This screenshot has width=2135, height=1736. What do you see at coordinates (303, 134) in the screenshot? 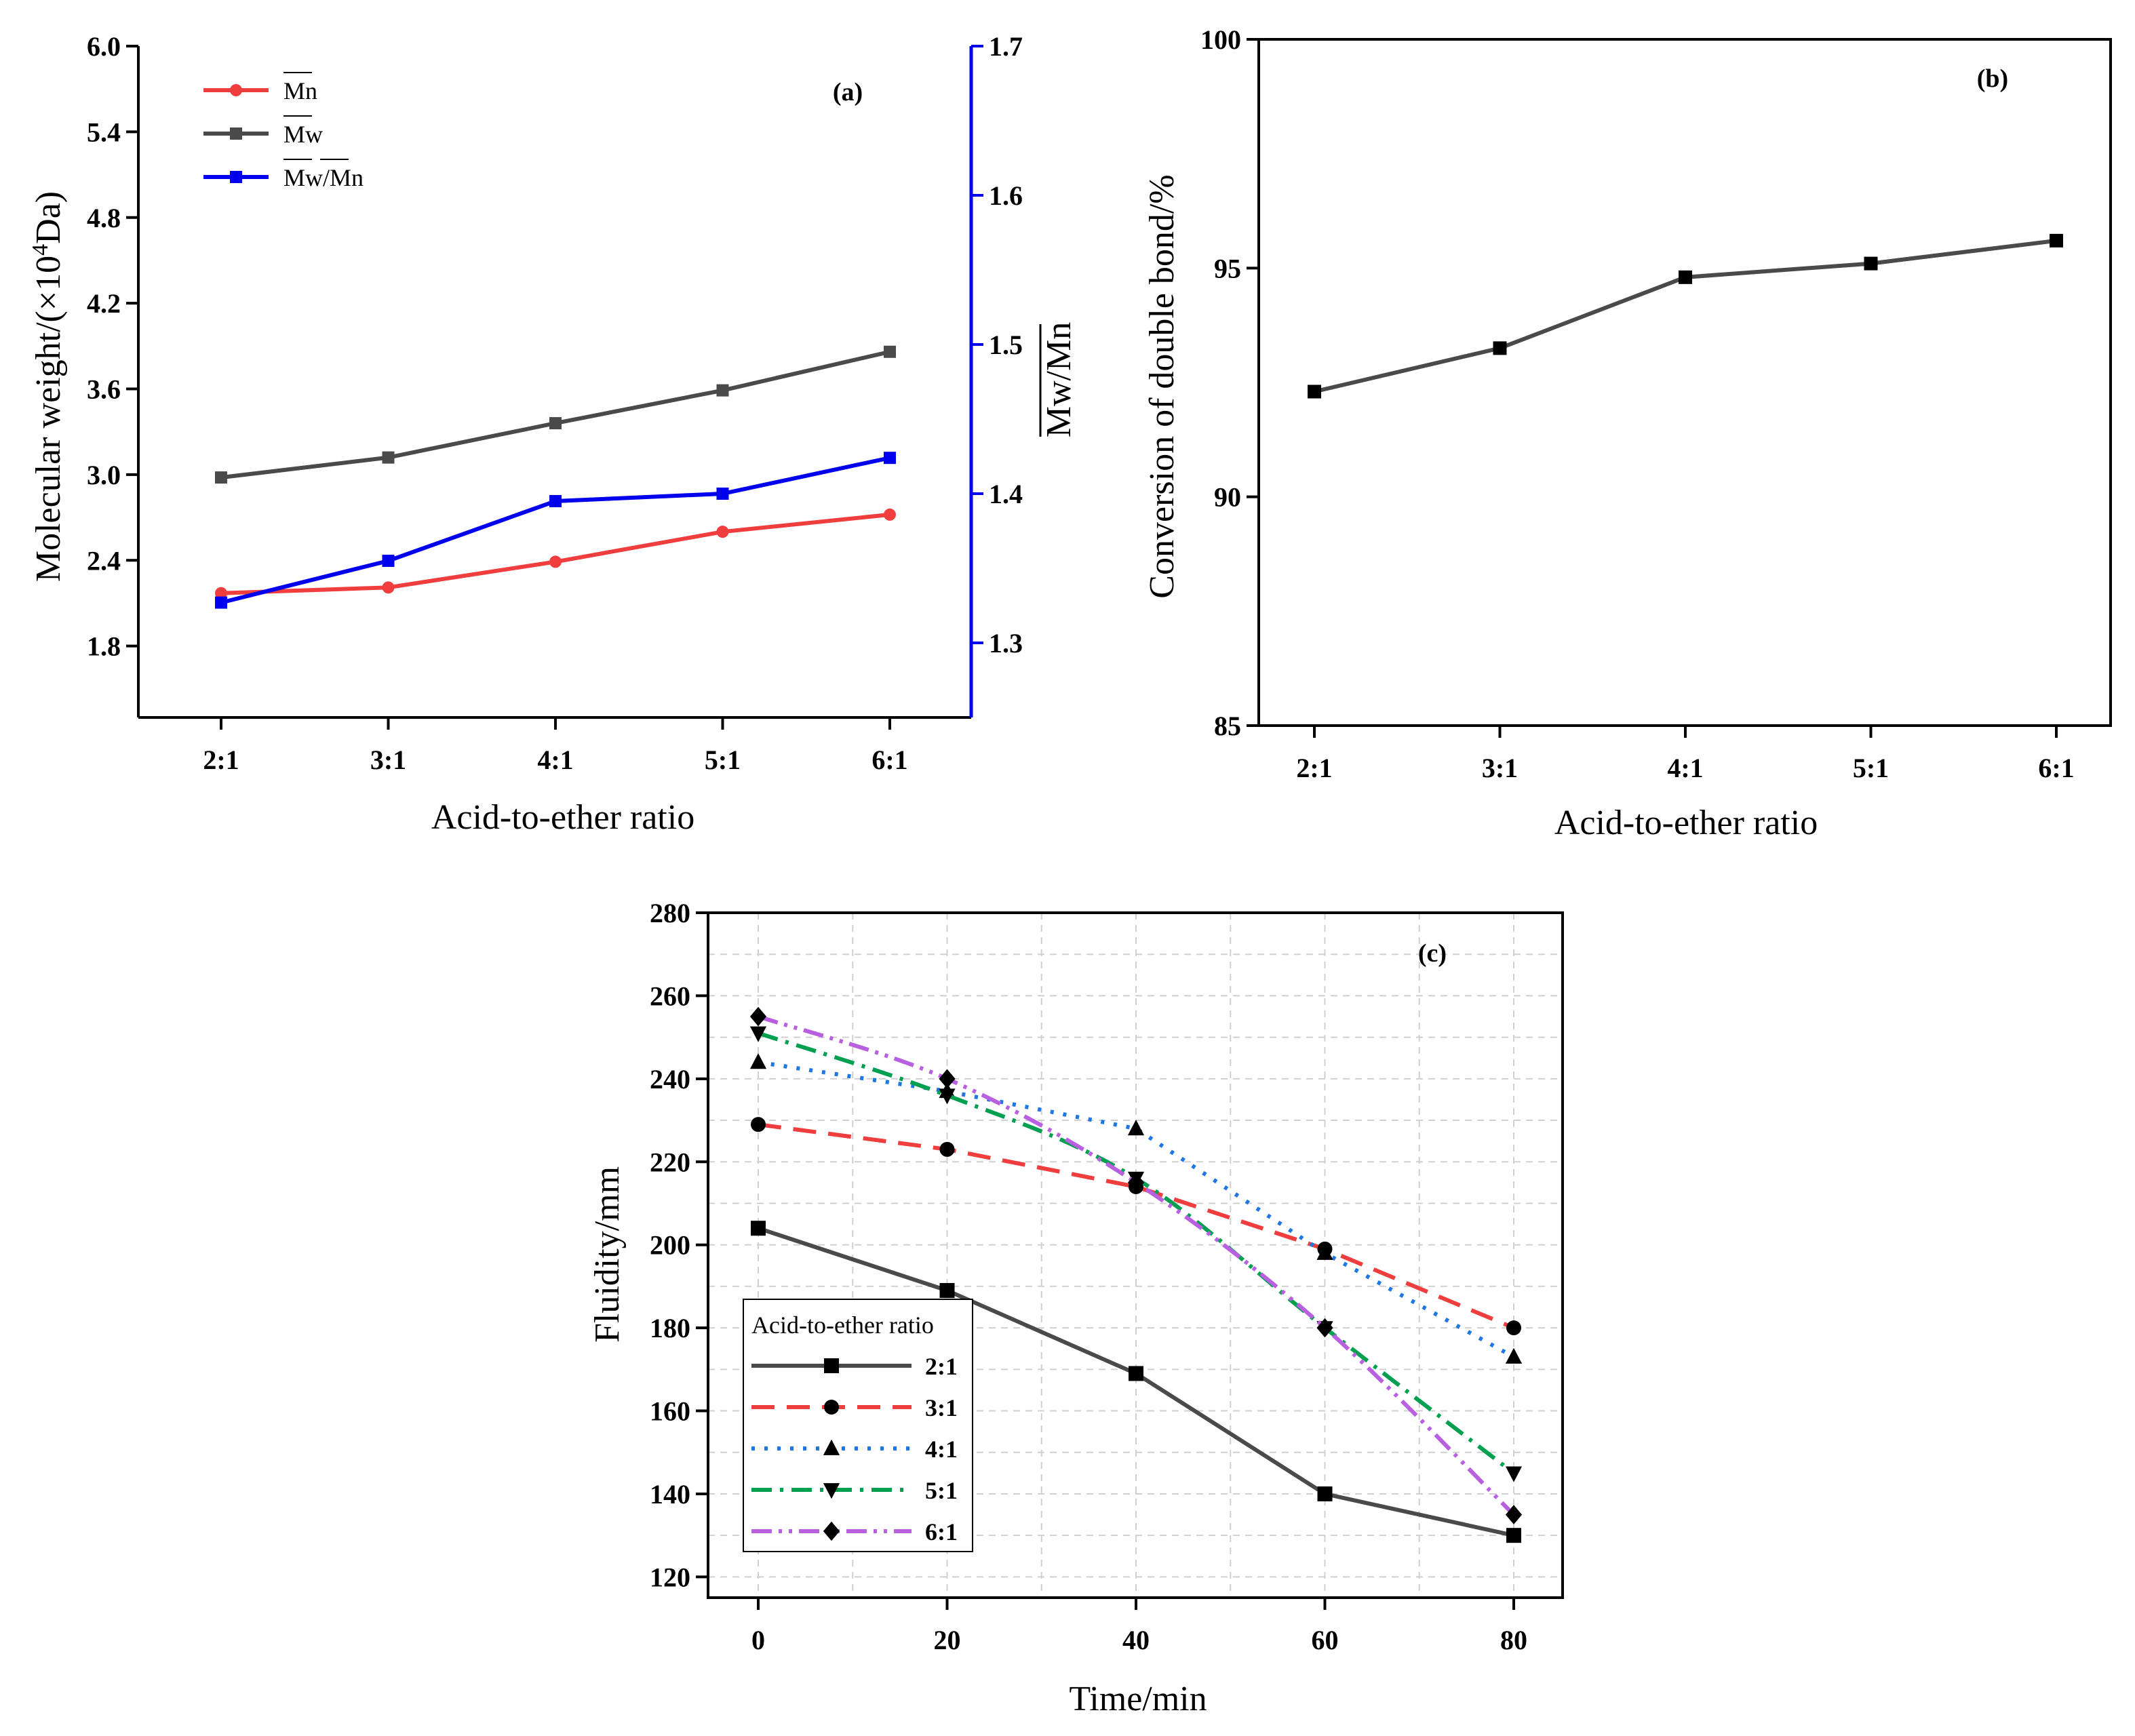
I see `panel-a-legend-label: Mw` at bounding box center [303, 134].